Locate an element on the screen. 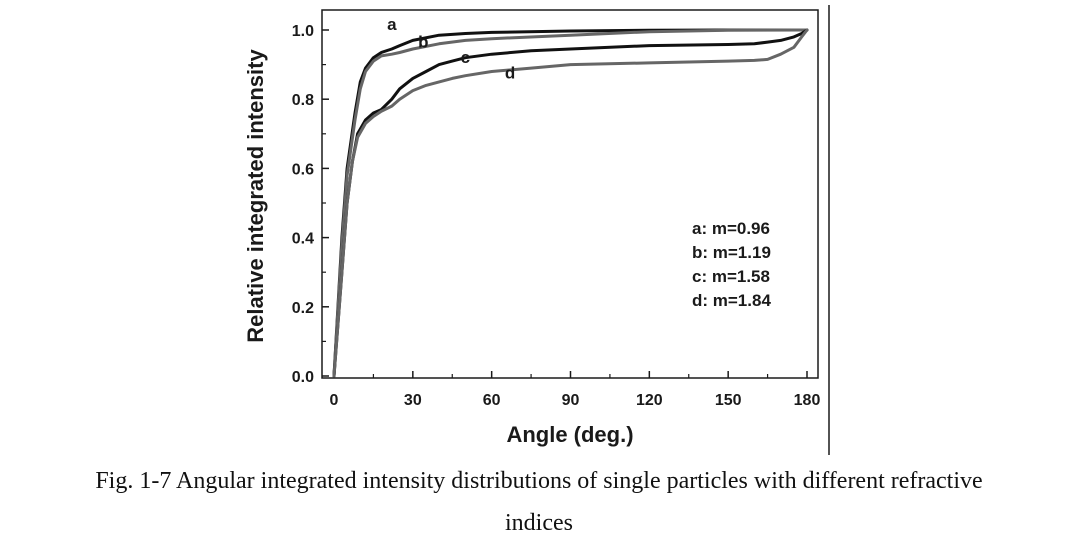 This screenshot has height=548, width=1078. curve-label-d: d is located at coordinates (510, 72).